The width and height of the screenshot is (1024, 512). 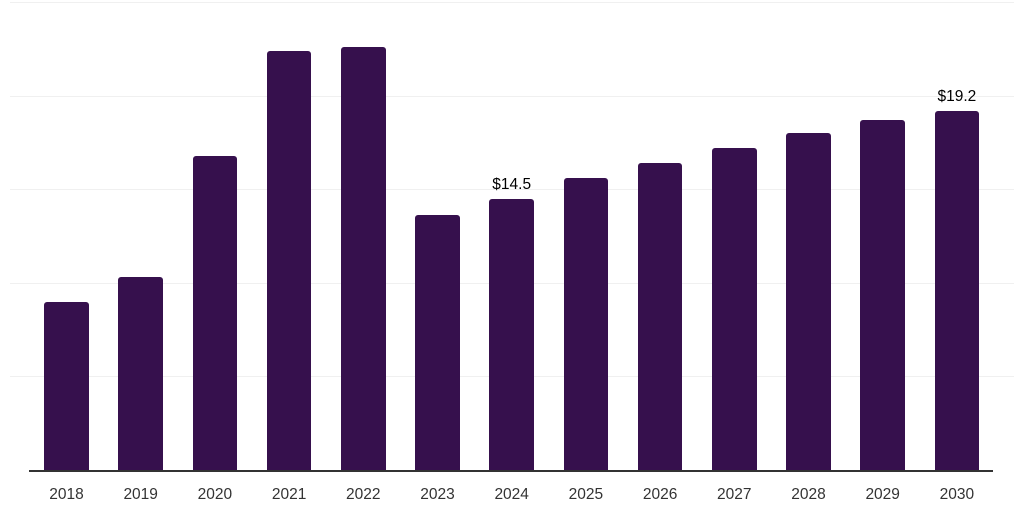 I want to click on x-tick-label-2022: 2022, so click(x=363, y=494).